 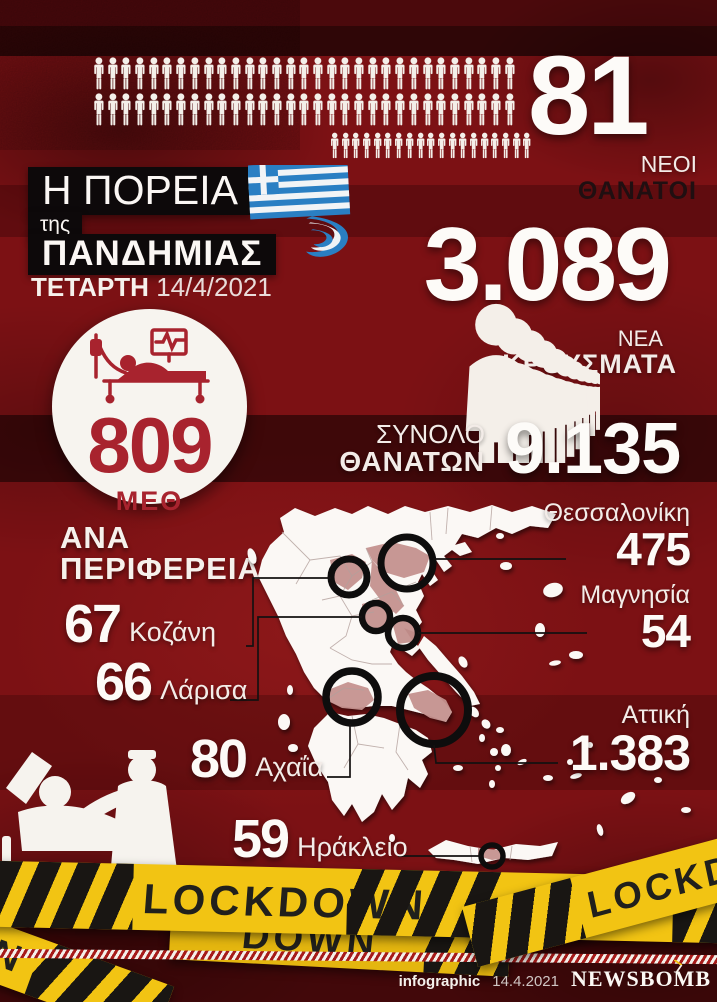 What do you see at coordinates (655, 715) in the screenshot?
I see `region-name: Αττική` at bounding box center [655, 715].